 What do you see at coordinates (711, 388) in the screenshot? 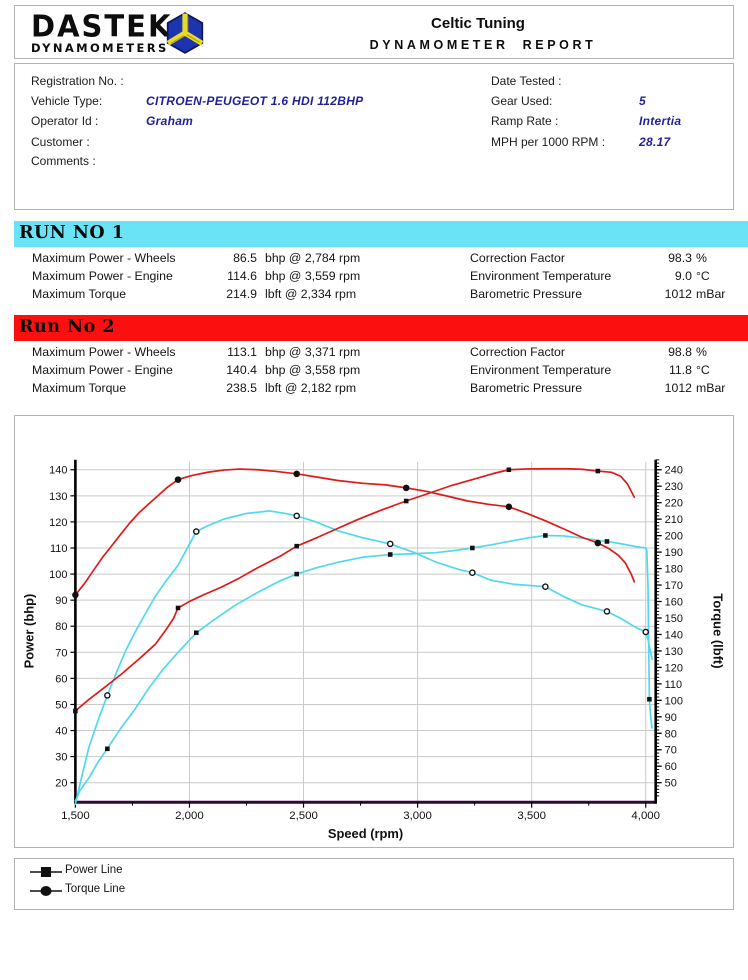
I see `env-unit: mBar` at bounding box center [711, 388].